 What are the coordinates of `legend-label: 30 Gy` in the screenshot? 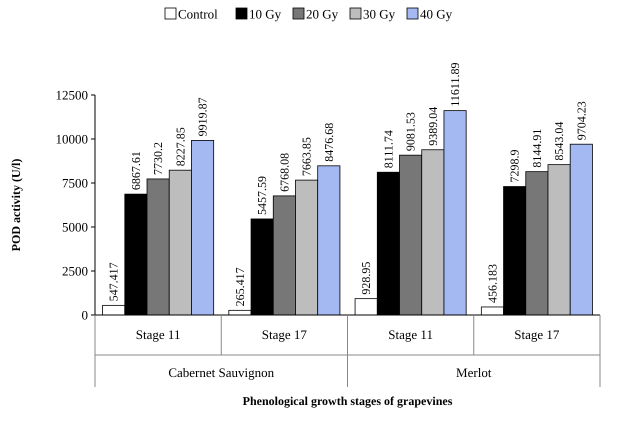 It's located at (379, 14).